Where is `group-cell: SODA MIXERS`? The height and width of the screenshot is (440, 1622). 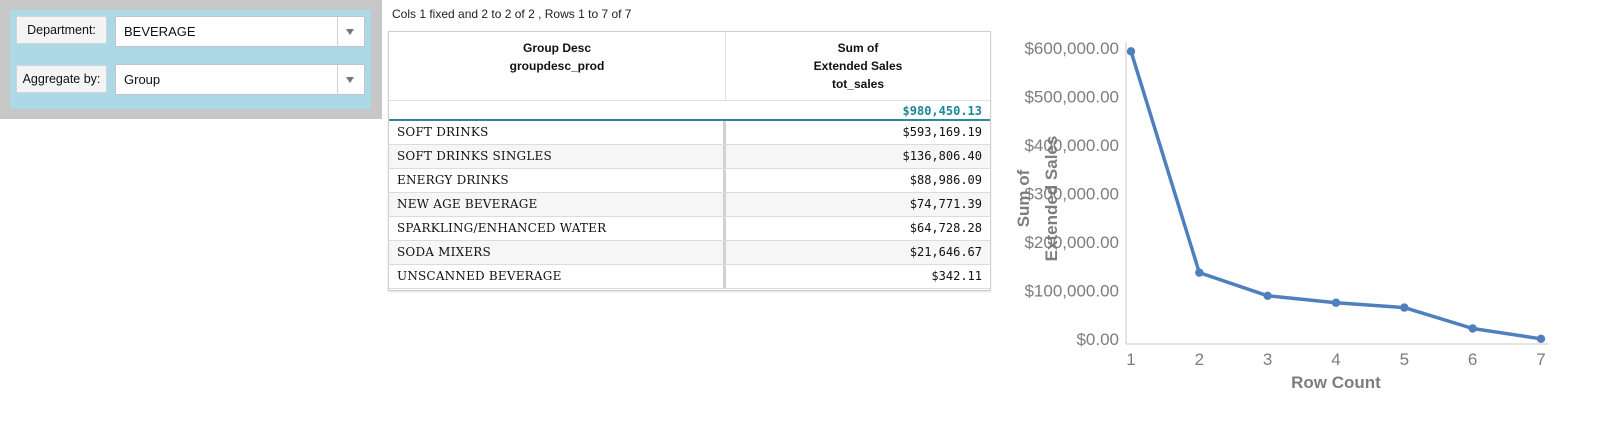 group-cell: SODA MIXERS is located at coordinates (557, 252).